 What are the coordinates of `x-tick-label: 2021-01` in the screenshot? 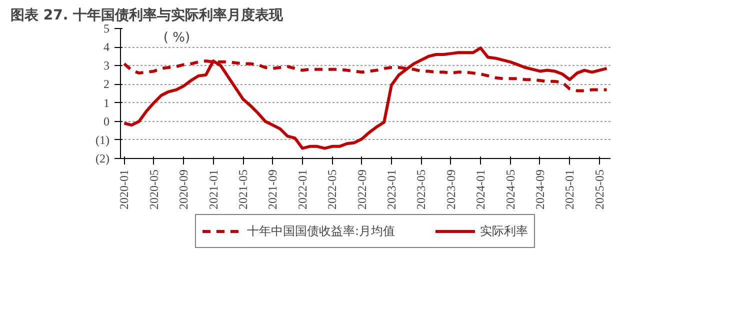 It's located at (213, 189).